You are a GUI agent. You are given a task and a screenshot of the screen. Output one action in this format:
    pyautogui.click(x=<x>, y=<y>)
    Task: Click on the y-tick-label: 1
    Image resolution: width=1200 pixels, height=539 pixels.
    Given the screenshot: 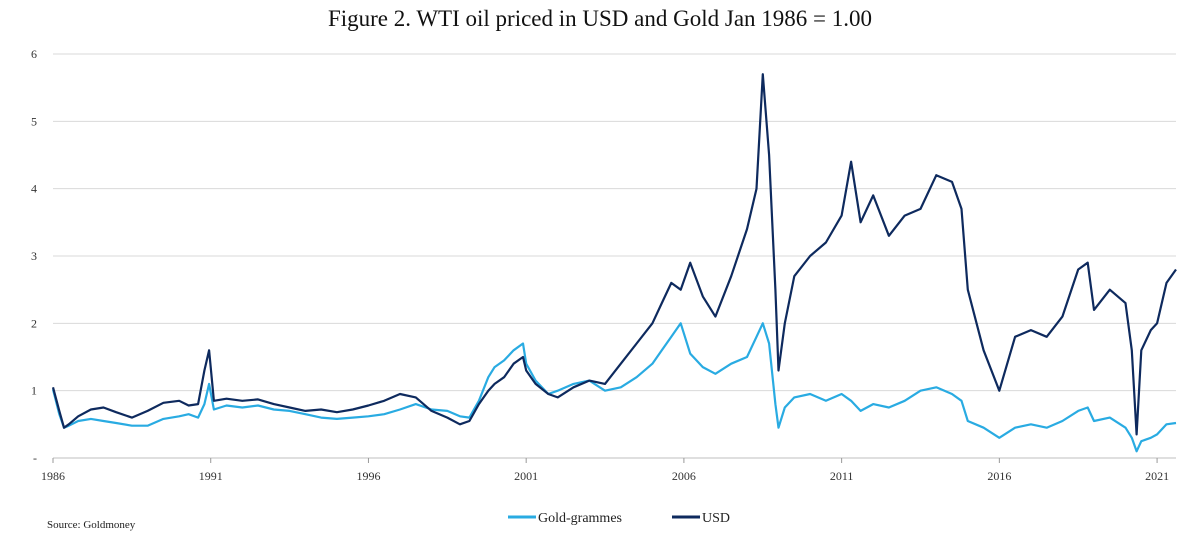 What is the action you would take?
    pyautogui.click(x=34, y=391)
    